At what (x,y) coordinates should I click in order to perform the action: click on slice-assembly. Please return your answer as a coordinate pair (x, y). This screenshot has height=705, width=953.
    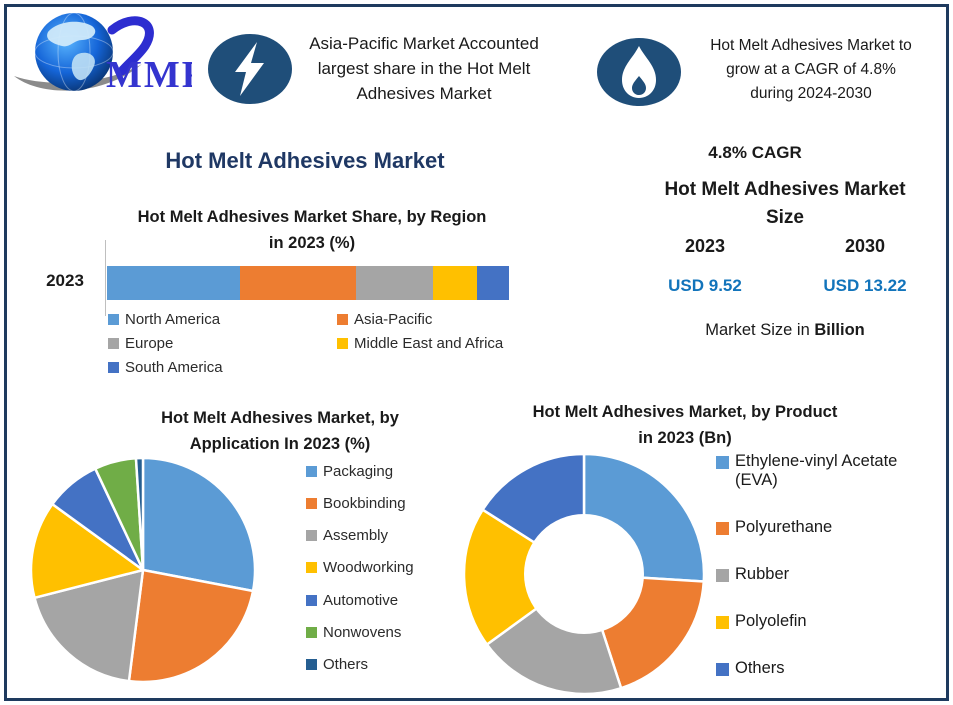
    Looking at the image, I should click on (89, 625).